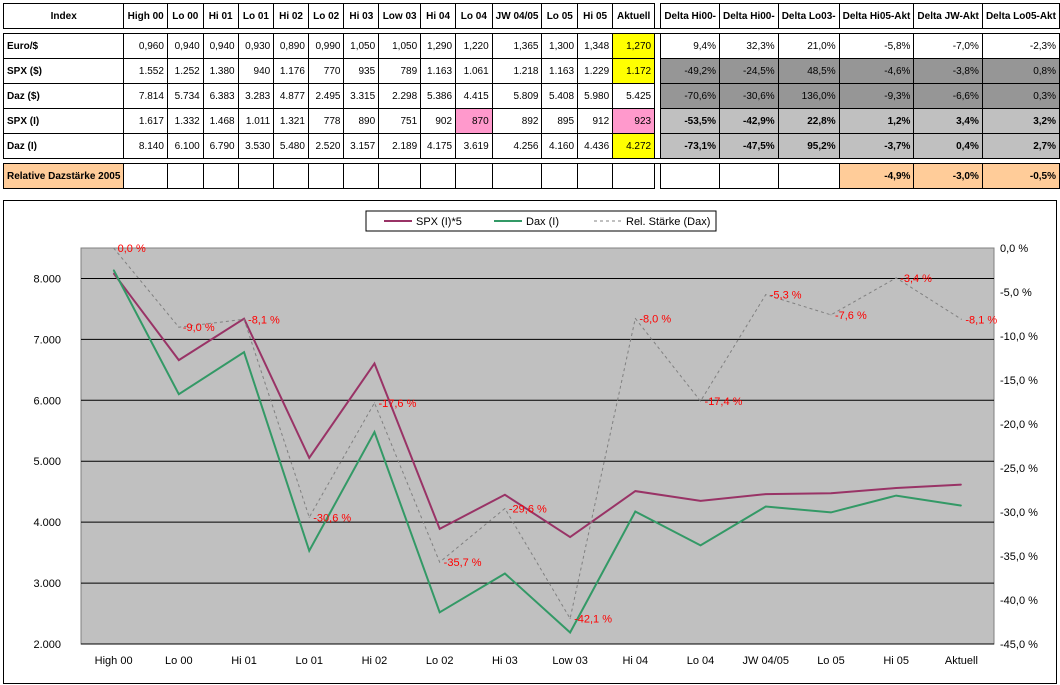  What do you see at coordinates (220, 146) in the screenshot?
I see `value-cell: 6.790` at bounding box center [220, 146].